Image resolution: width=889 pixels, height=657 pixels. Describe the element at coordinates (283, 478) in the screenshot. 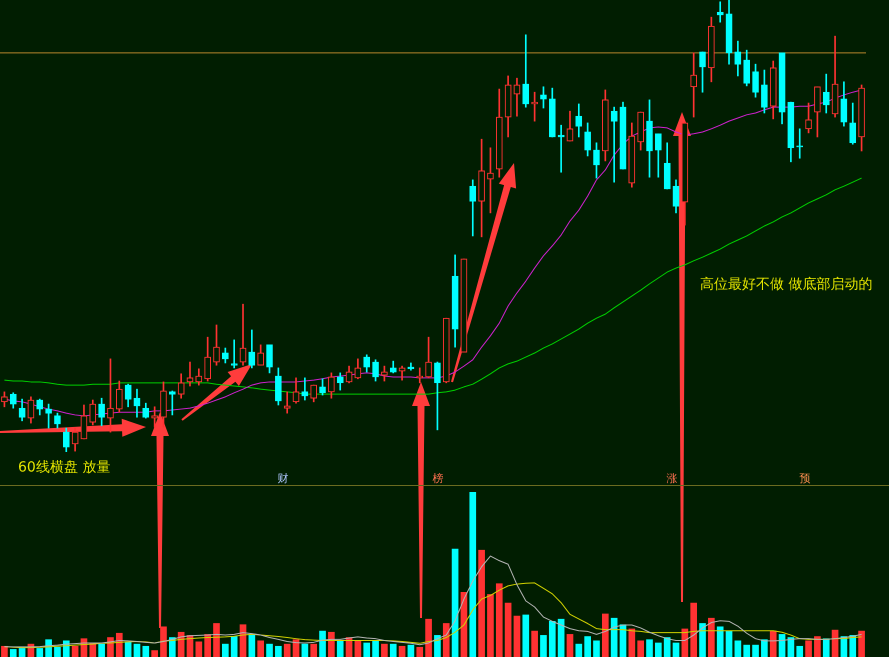

I see `text: 财` at that location.